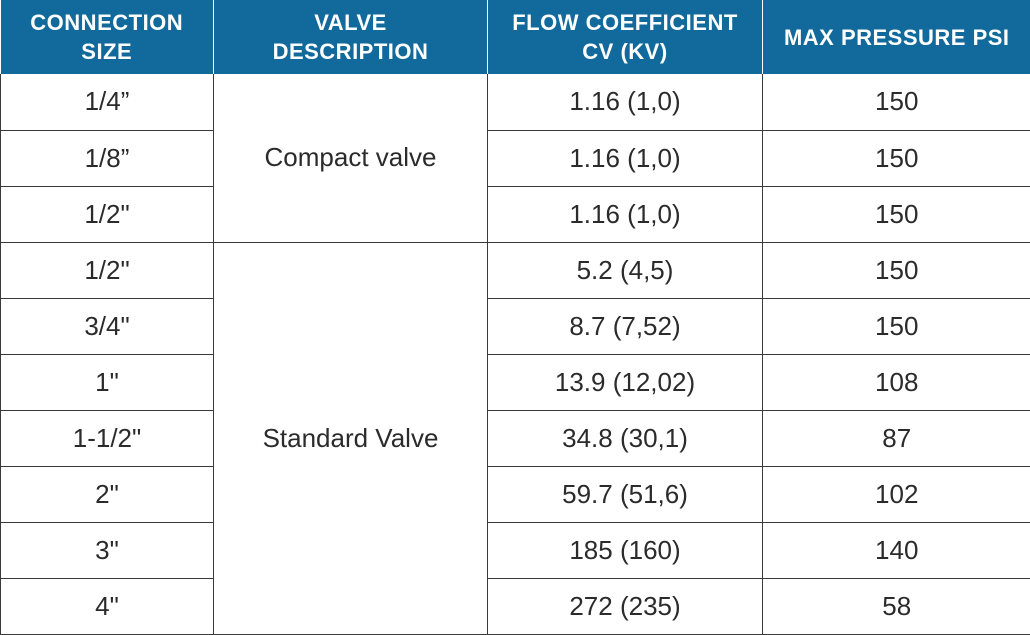 This screenshot has width=1030, height=635. I want to click on max-pressure-cell: 108, so click(896, 382).